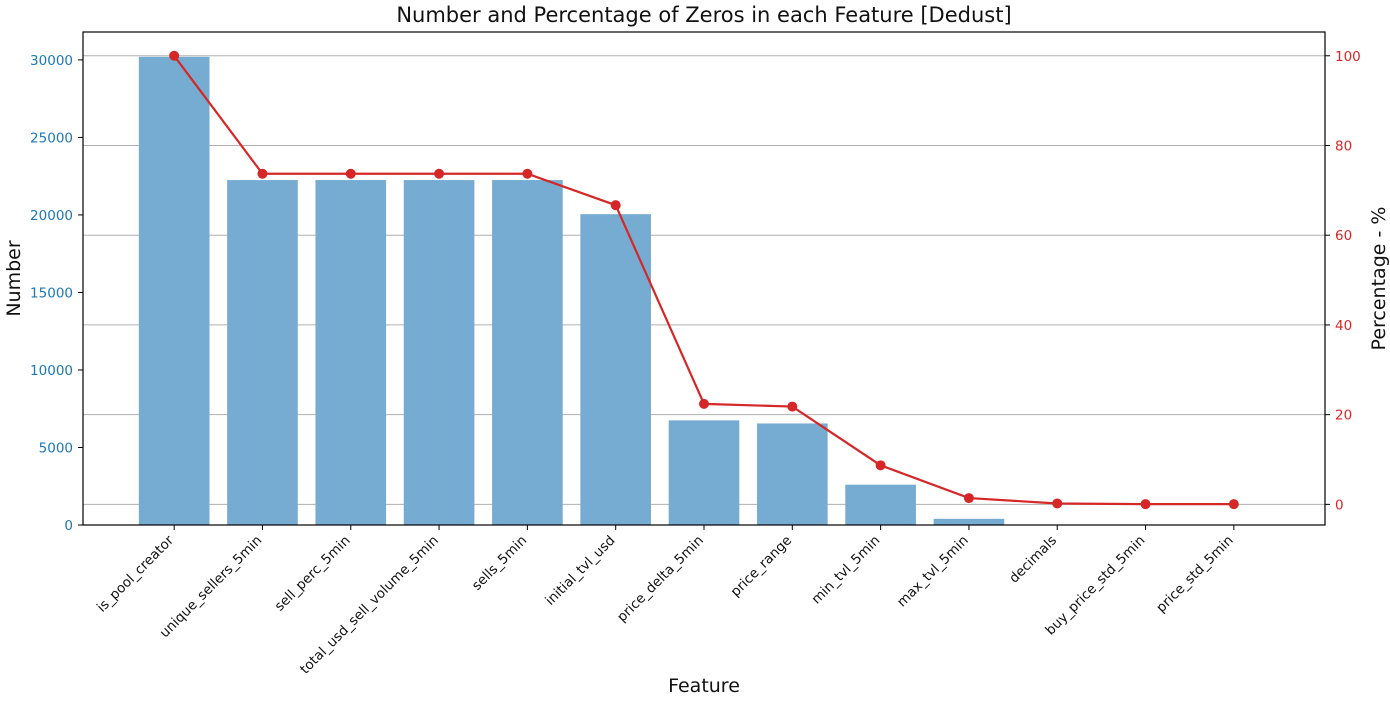  I want to click on percentage-point-price_std_5min, so click(1233, 504).